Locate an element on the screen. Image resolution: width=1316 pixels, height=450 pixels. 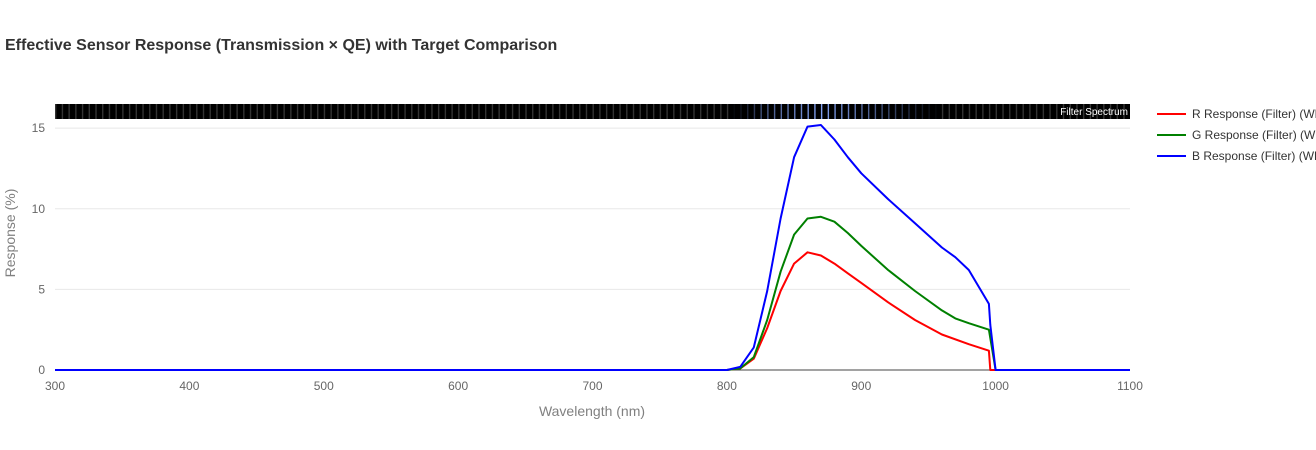
x-tick-label: 900 is located at coordinates (861, 386).